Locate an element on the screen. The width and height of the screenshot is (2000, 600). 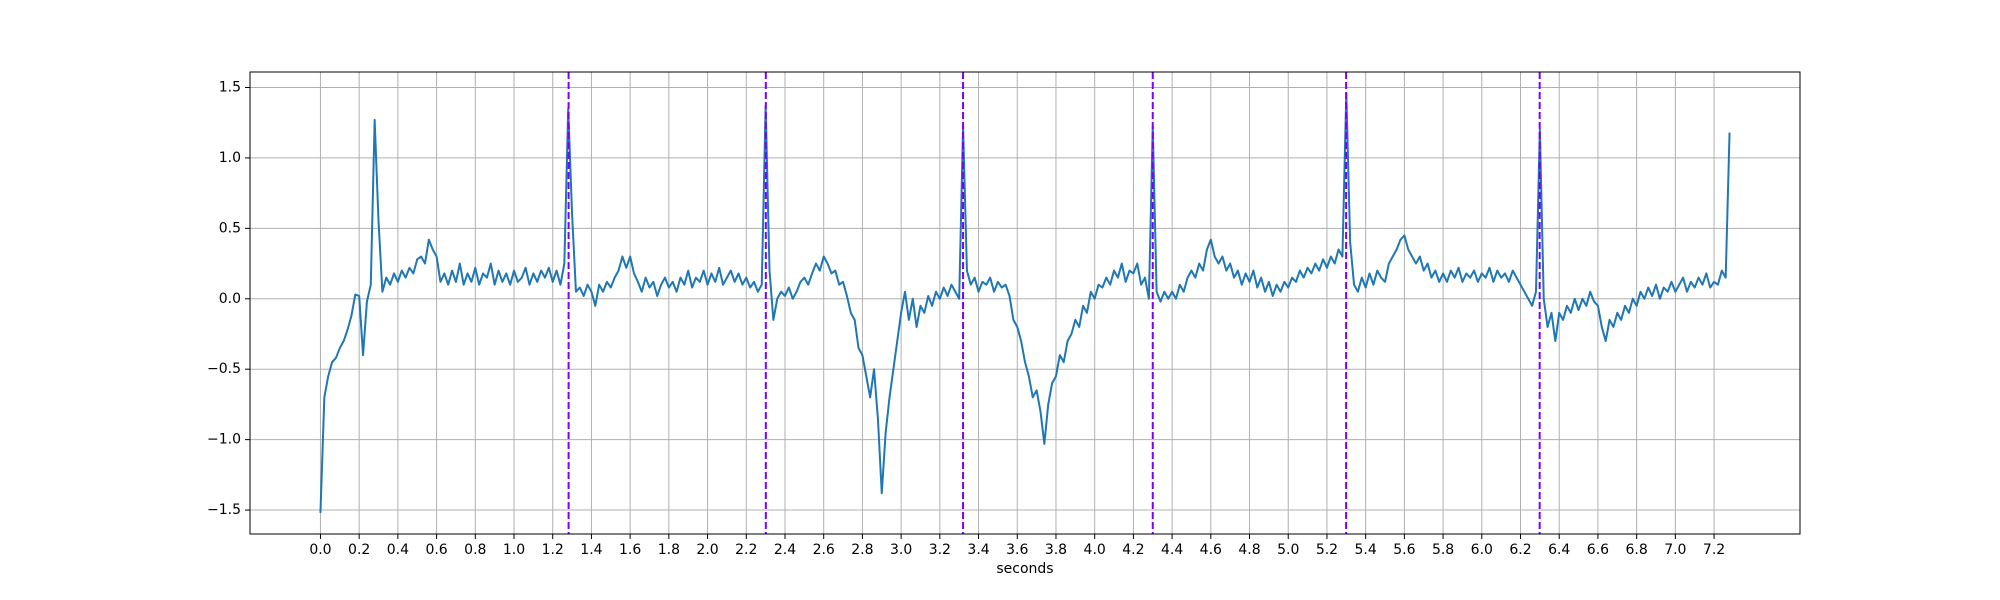
x-tick-label: 3.0 is located at coordinates (901, 550).